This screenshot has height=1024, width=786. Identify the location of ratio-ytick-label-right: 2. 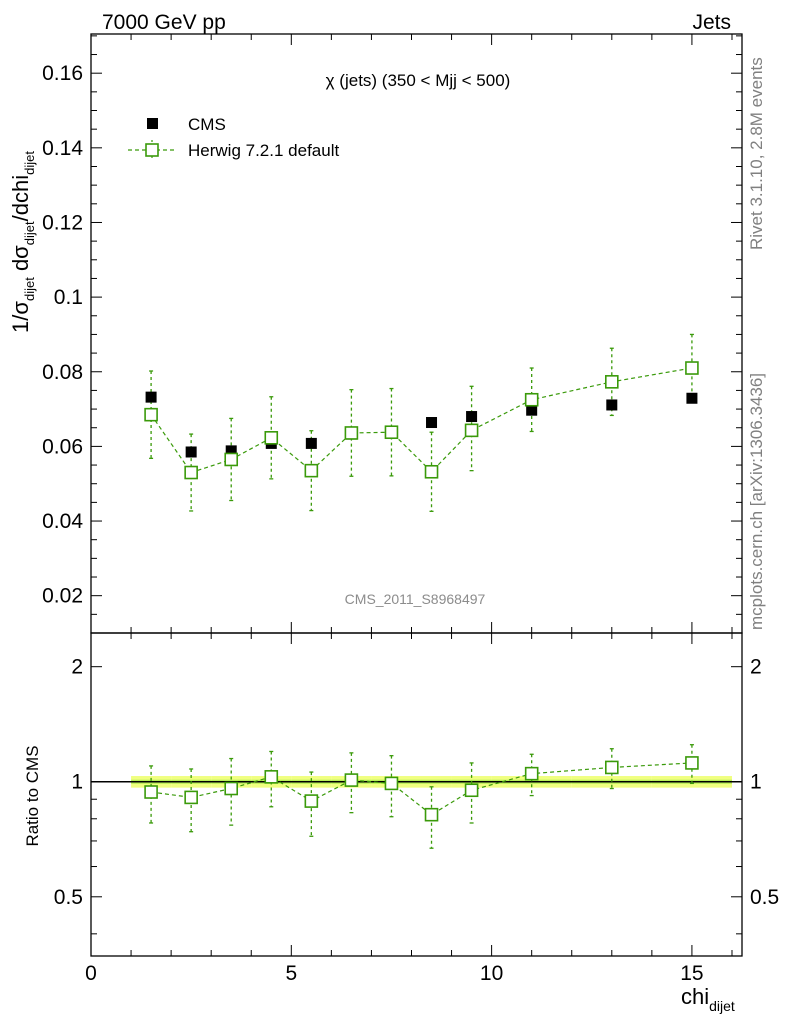
(756, 667).